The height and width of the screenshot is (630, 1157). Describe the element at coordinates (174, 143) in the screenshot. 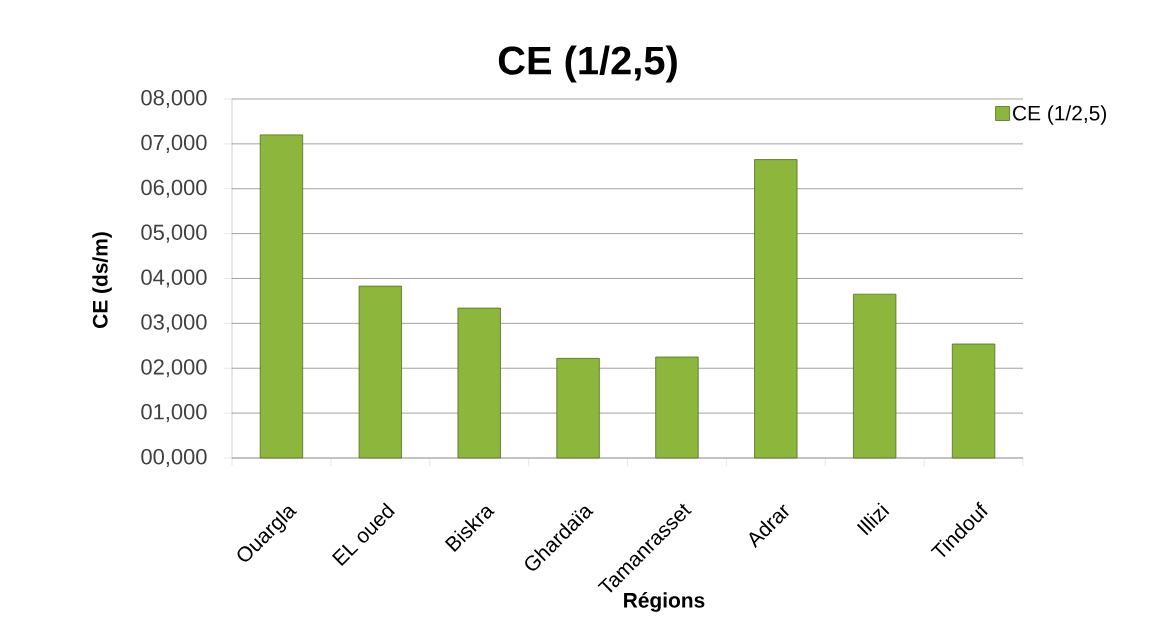

I see `y-tick-label: 07,000` at that location.